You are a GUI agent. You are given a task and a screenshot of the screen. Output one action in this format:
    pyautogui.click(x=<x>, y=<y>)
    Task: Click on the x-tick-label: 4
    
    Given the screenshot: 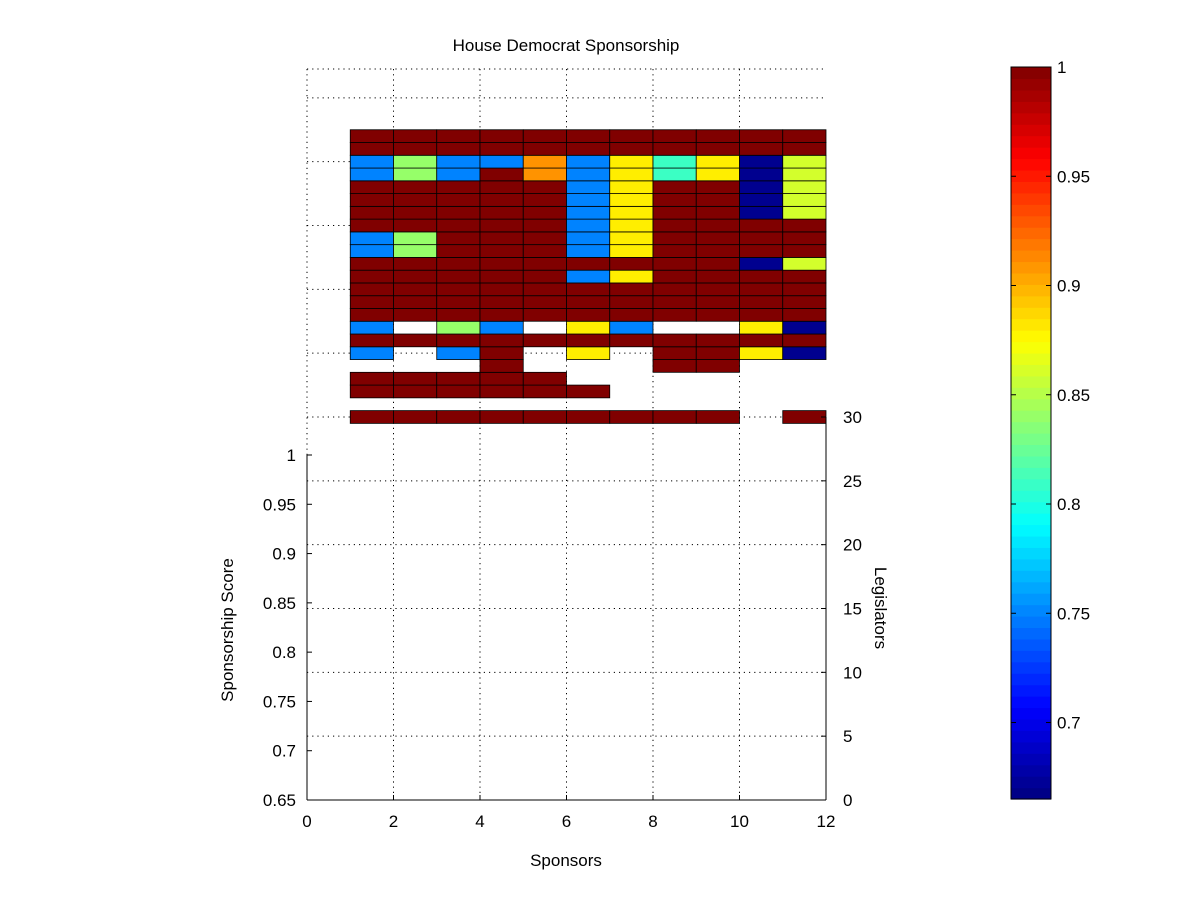 What is the action you would take?
    pyautogui.click(x=479, y=821)
    